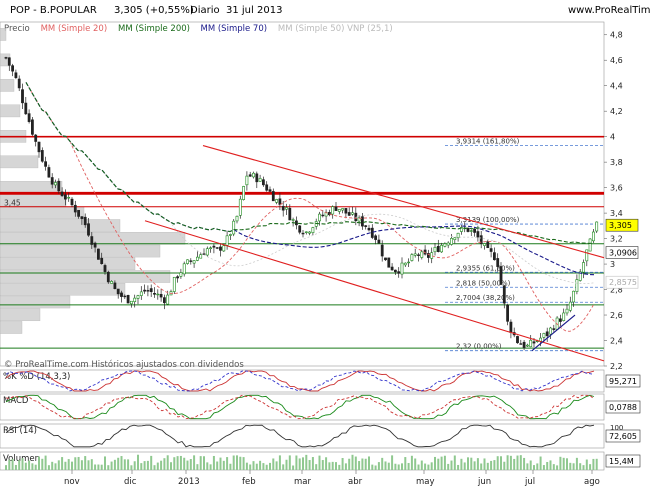 The width and height of the screenshot is (650, 490). What do you see at coordinates (623, 381) in the screenshot?
I see `indicator-value: 95,271` at bounding box center [623, 381].